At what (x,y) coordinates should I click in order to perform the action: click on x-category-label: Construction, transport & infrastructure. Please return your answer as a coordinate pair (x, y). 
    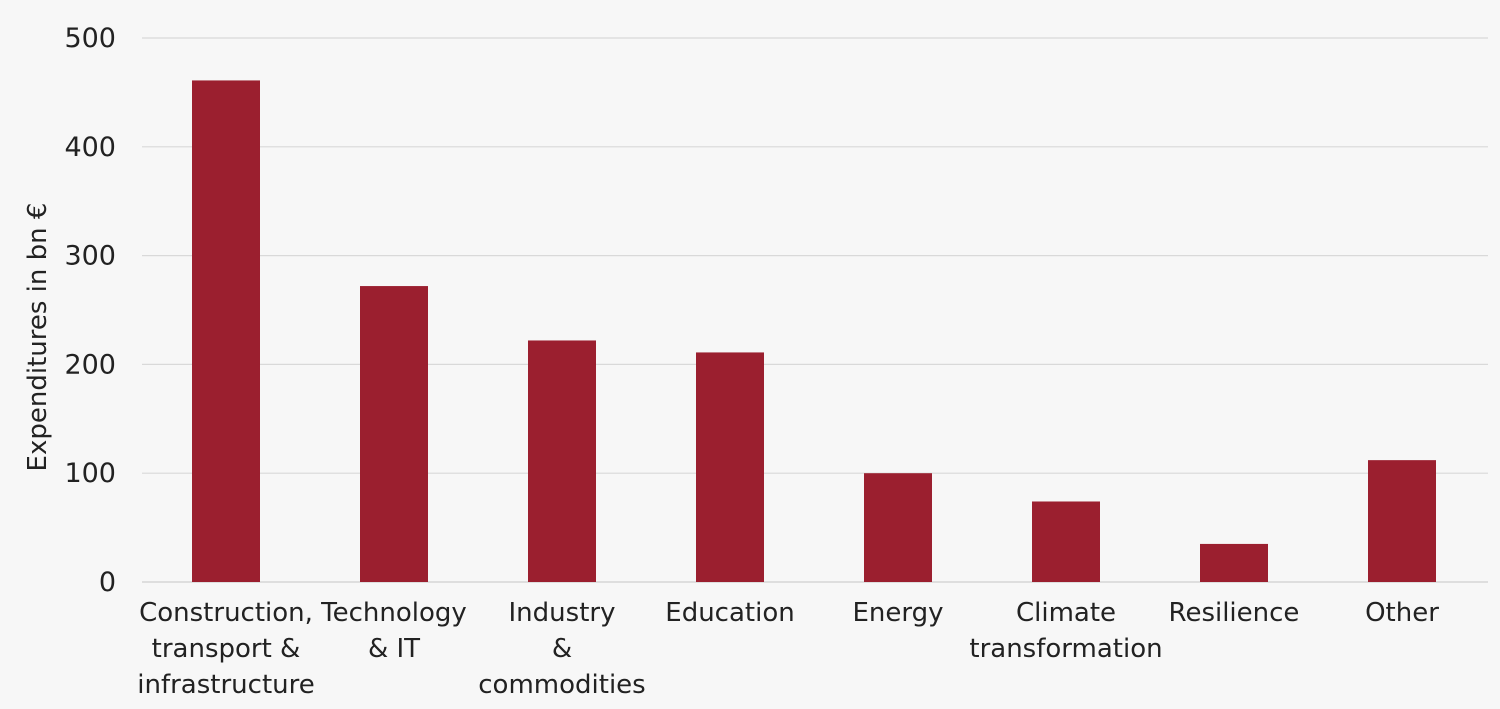
    Looking at the image, I should click on (225, 649).